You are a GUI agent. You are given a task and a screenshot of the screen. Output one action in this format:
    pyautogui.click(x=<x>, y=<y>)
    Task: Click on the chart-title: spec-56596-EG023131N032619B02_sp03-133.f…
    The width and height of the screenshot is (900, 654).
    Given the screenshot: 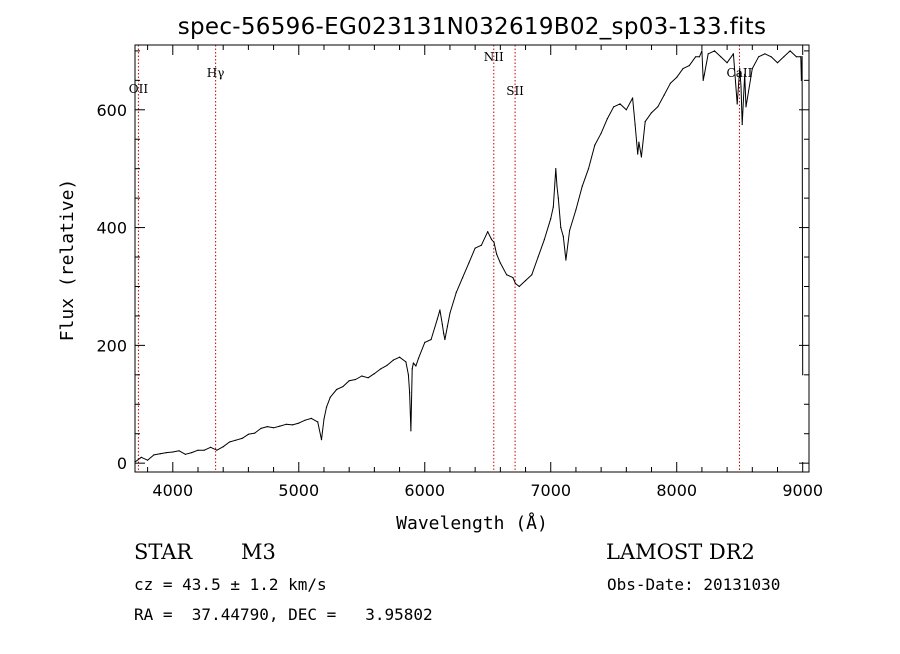 What is the action you would take?
    pyautogui.click(x=472, y=27)
    